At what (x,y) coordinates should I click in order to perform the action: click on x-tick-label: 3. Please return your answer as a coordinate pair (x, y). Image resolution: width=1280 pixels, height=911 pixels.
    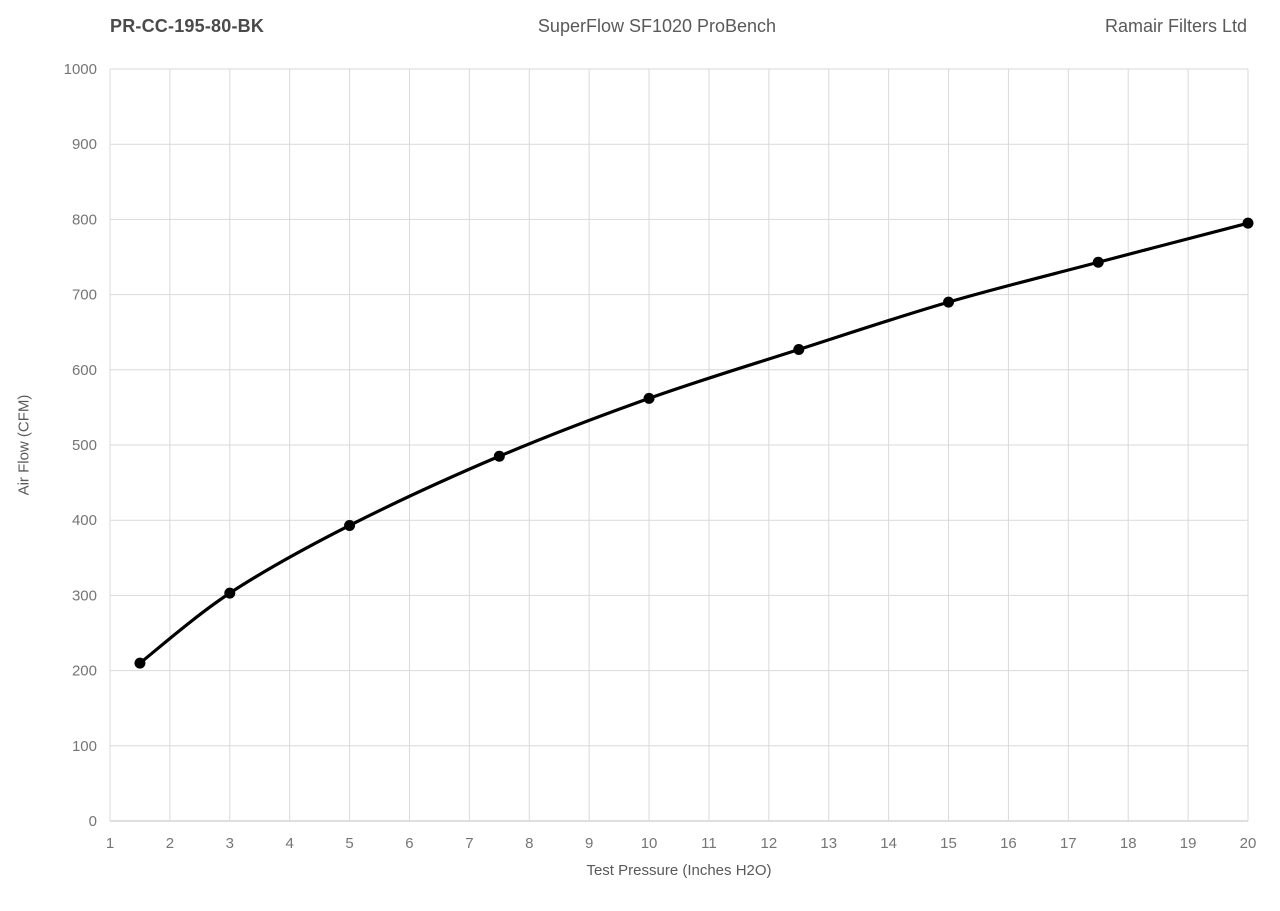
    Looking at the image, I should click on (230, 843).